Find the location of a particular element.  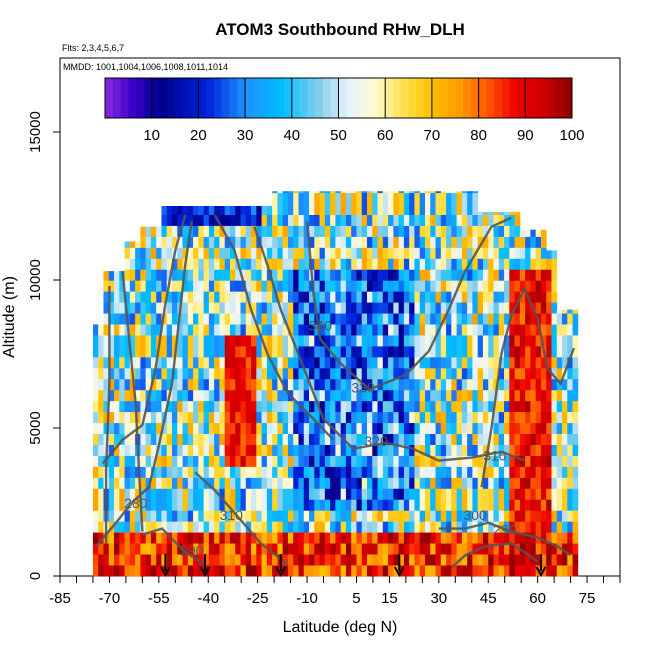

colorbar-tick-label: 30 is located at coordinates (245, 135).